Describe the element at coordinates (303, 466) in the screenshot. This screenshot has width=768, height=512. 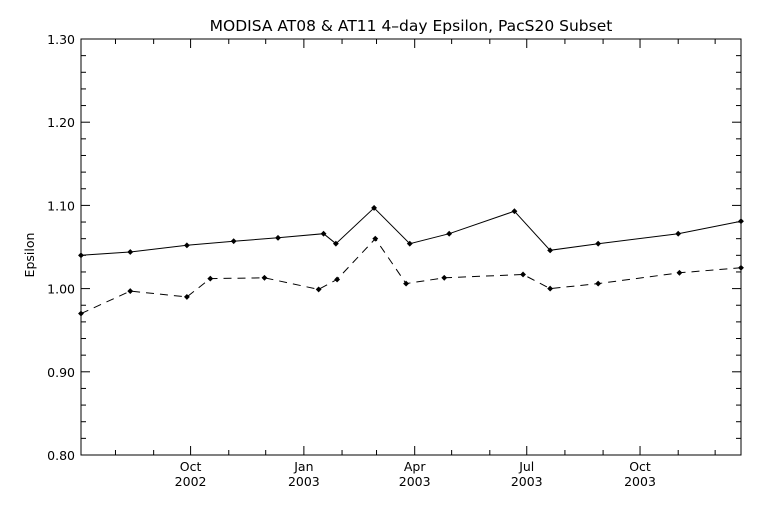
I see `x-tick-label-month: Jan` at that location.